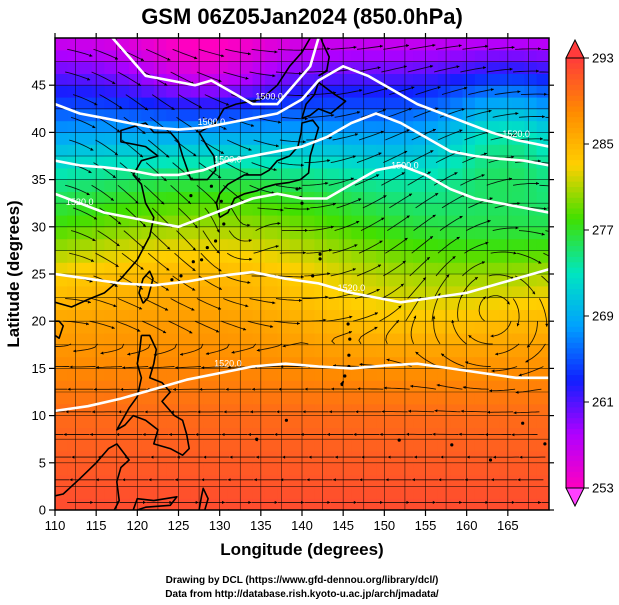 This screenshot has width=619, height=605. Describe the element at coordinates (467, 525) in the screenshot. I see `x-tick-label: 160` at that location.